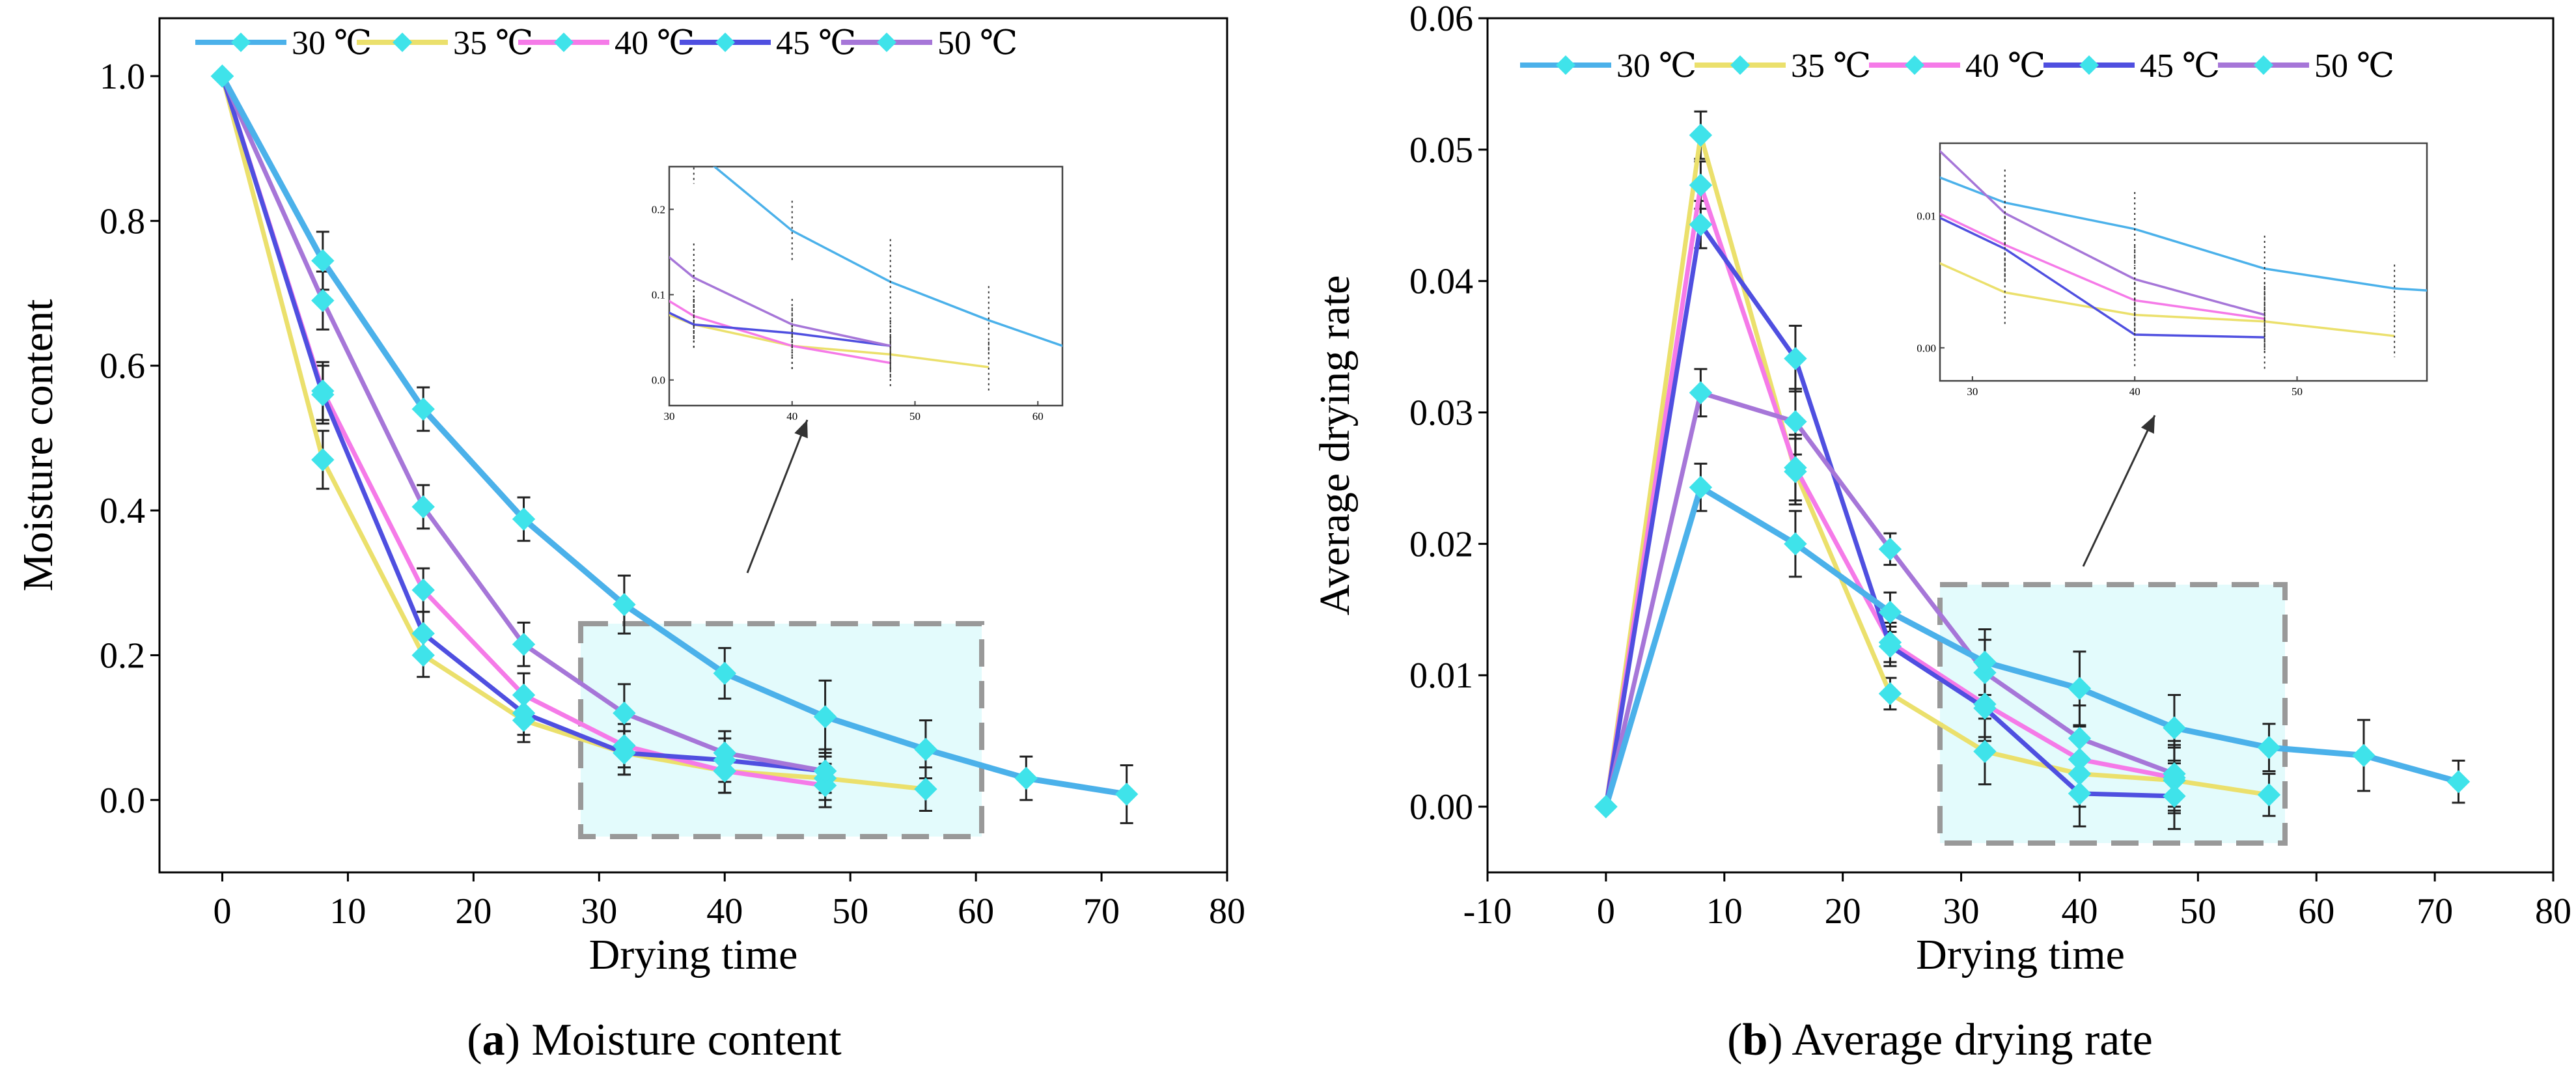 This screenshot has width=2576, height=1082. I want to click on inset-y-tick-label: 0.01, so click(1926, 216).